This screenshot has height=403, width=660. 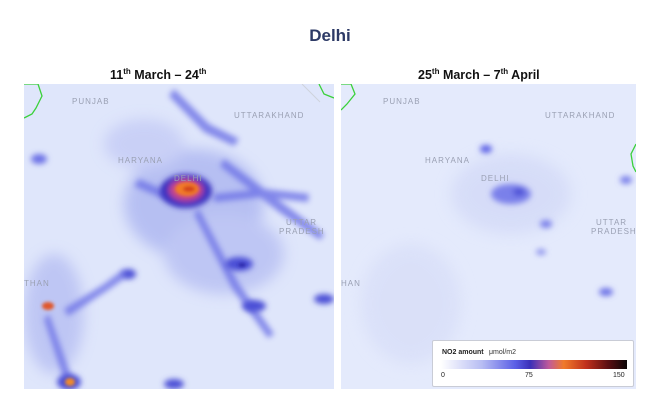 I want to click on map-label-than: THAN, so click(x=37, y=283).